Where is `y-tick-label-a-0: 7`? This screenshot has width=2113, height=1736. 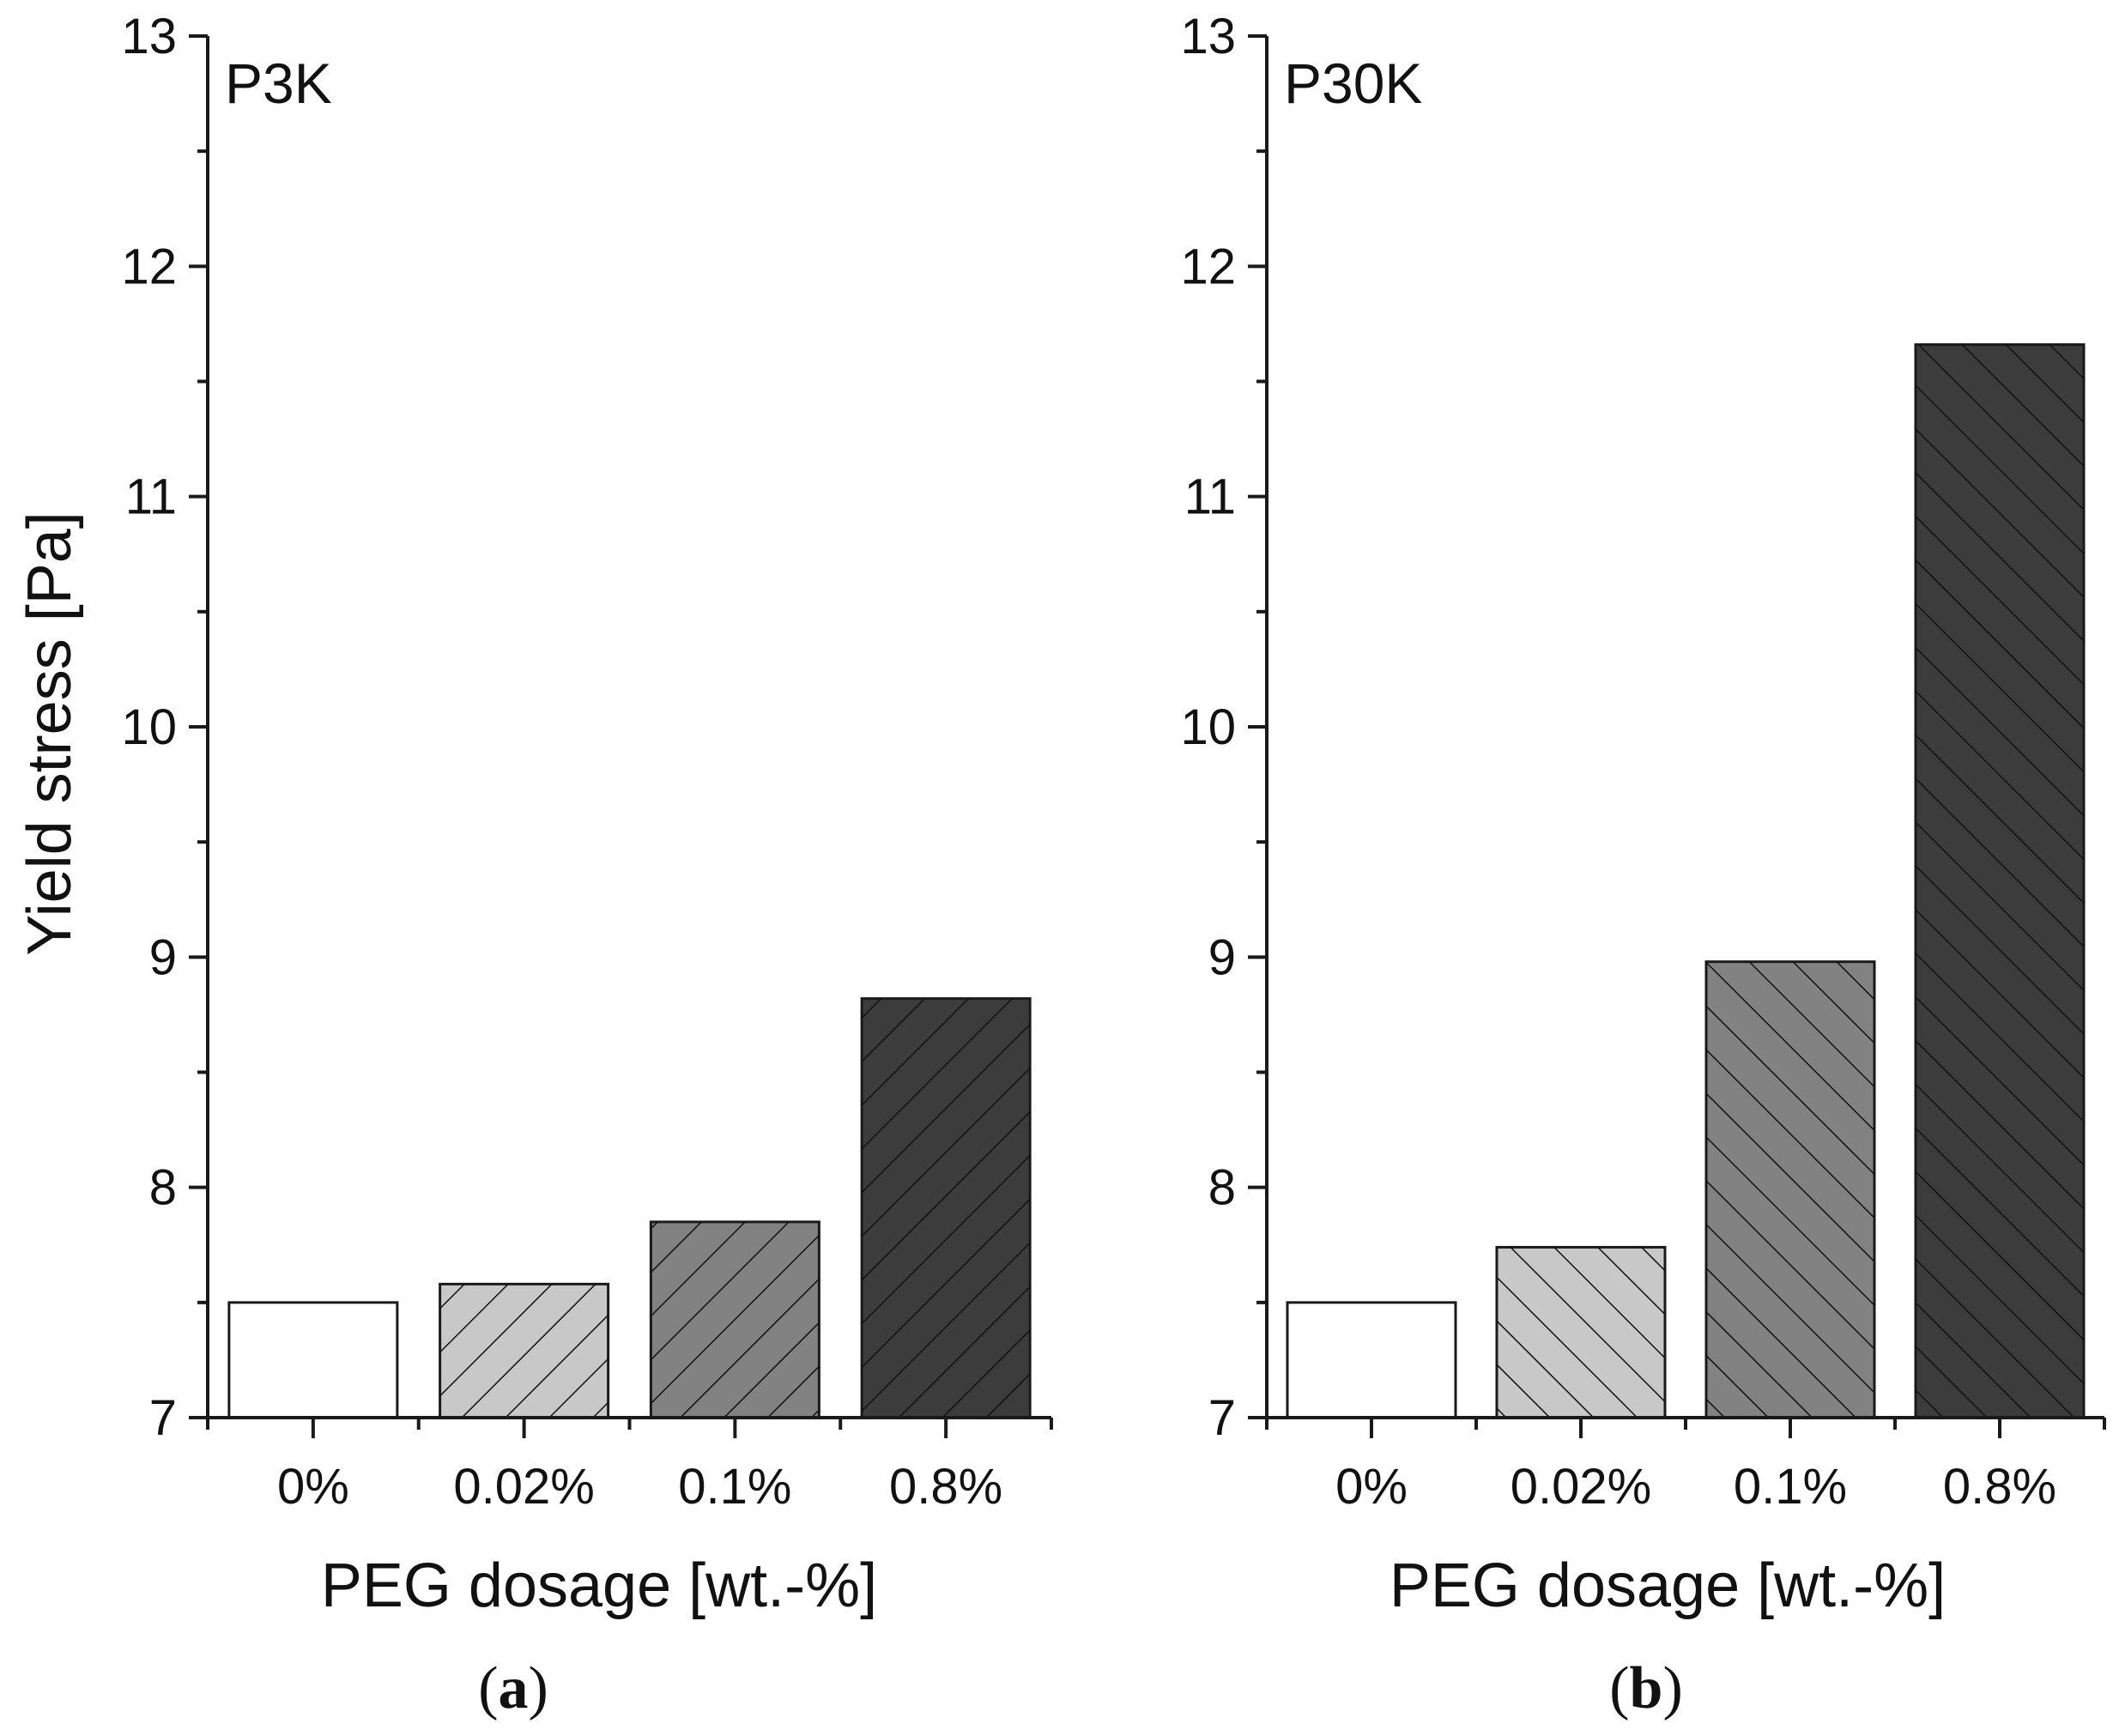
y-tick-label-a-0: 7 is located at coordinates (163, 1418).